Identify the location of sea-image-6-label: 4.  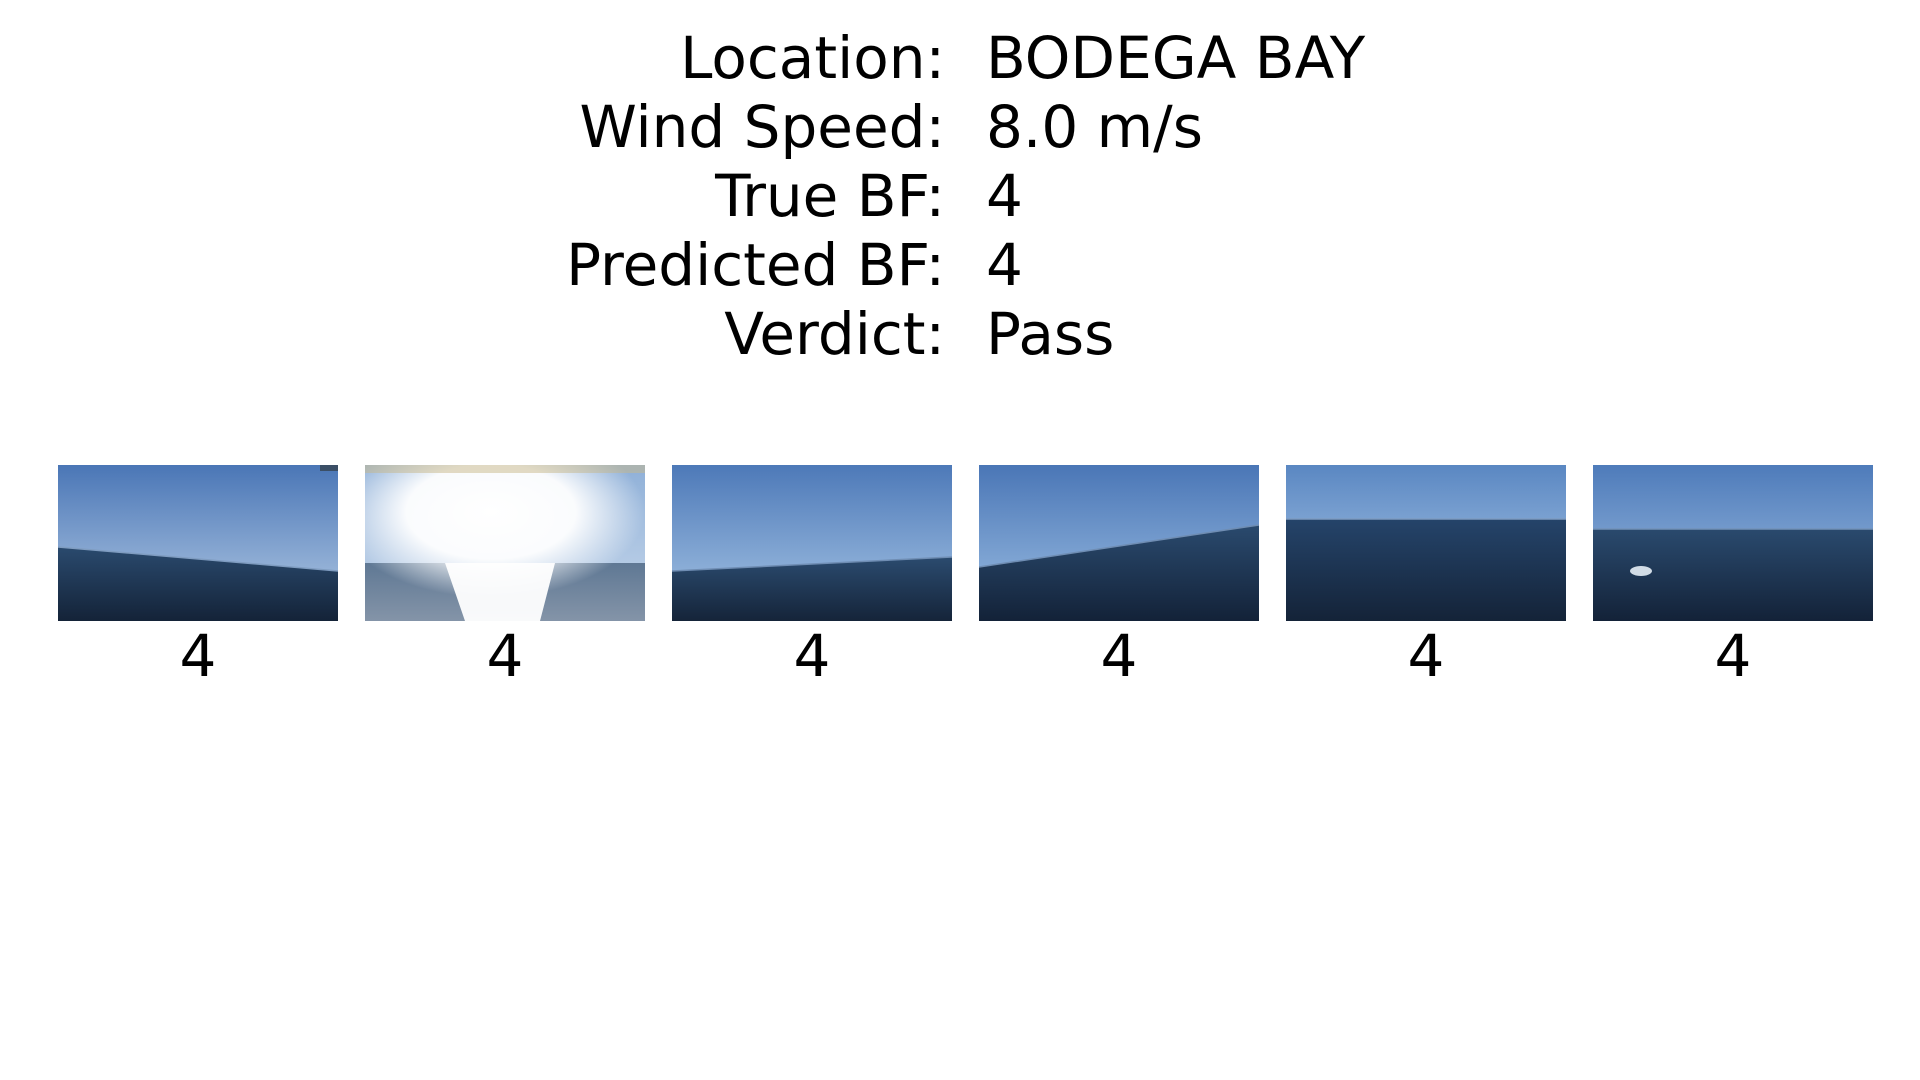
(1733, 656).